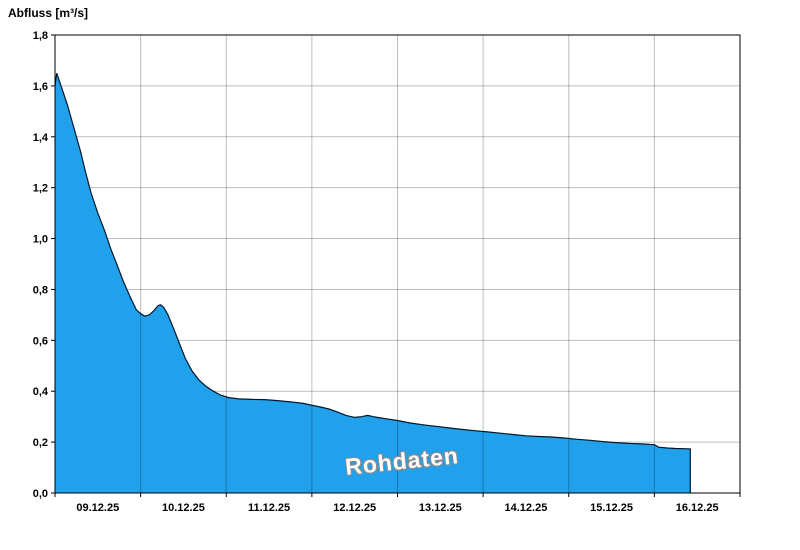 The height and width of the screenshot is (550, 800). What do you see at coordinates (40, 36) in the screenshot?
I see `y-tick-label: 1,8` at bounding box center [40, 36].